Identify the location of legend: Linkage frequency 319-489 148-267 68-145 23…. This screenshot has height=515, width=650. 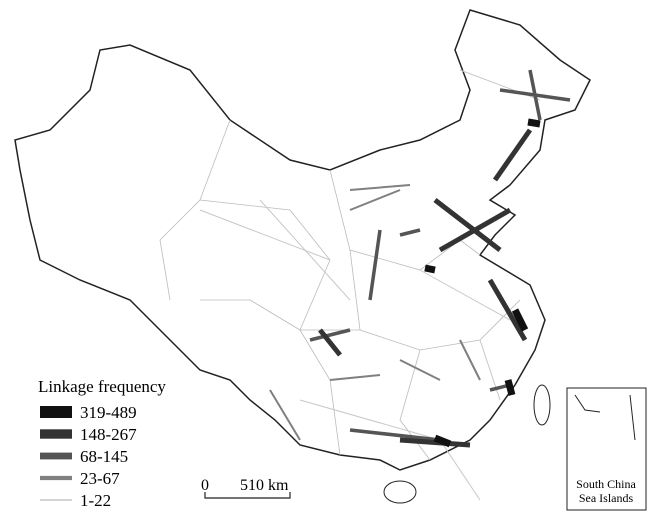
(102, 443).